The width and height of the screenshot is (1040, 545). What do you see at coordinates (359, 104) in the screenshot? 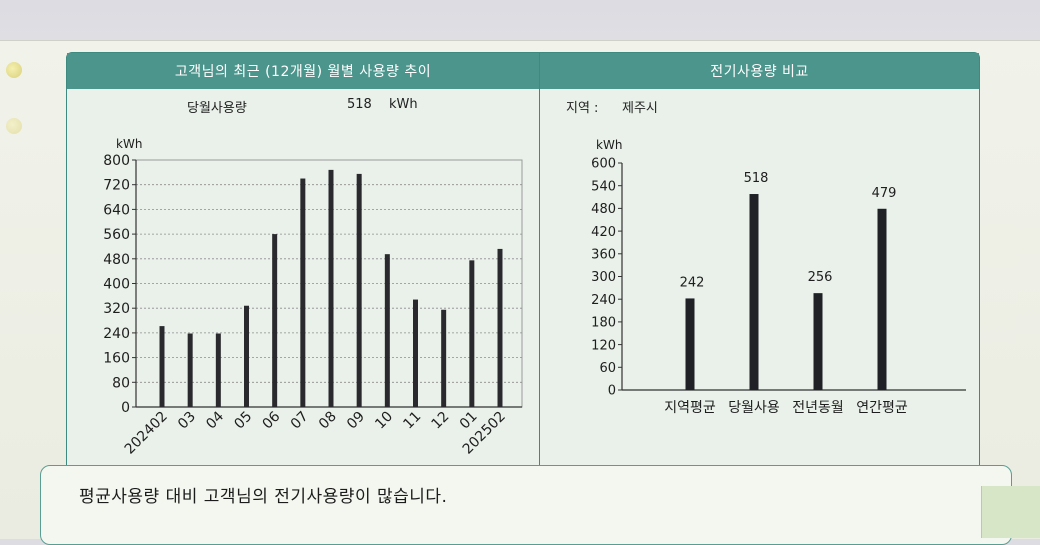
I see `current-usage-value: 518` at bounding box center [359, 104].